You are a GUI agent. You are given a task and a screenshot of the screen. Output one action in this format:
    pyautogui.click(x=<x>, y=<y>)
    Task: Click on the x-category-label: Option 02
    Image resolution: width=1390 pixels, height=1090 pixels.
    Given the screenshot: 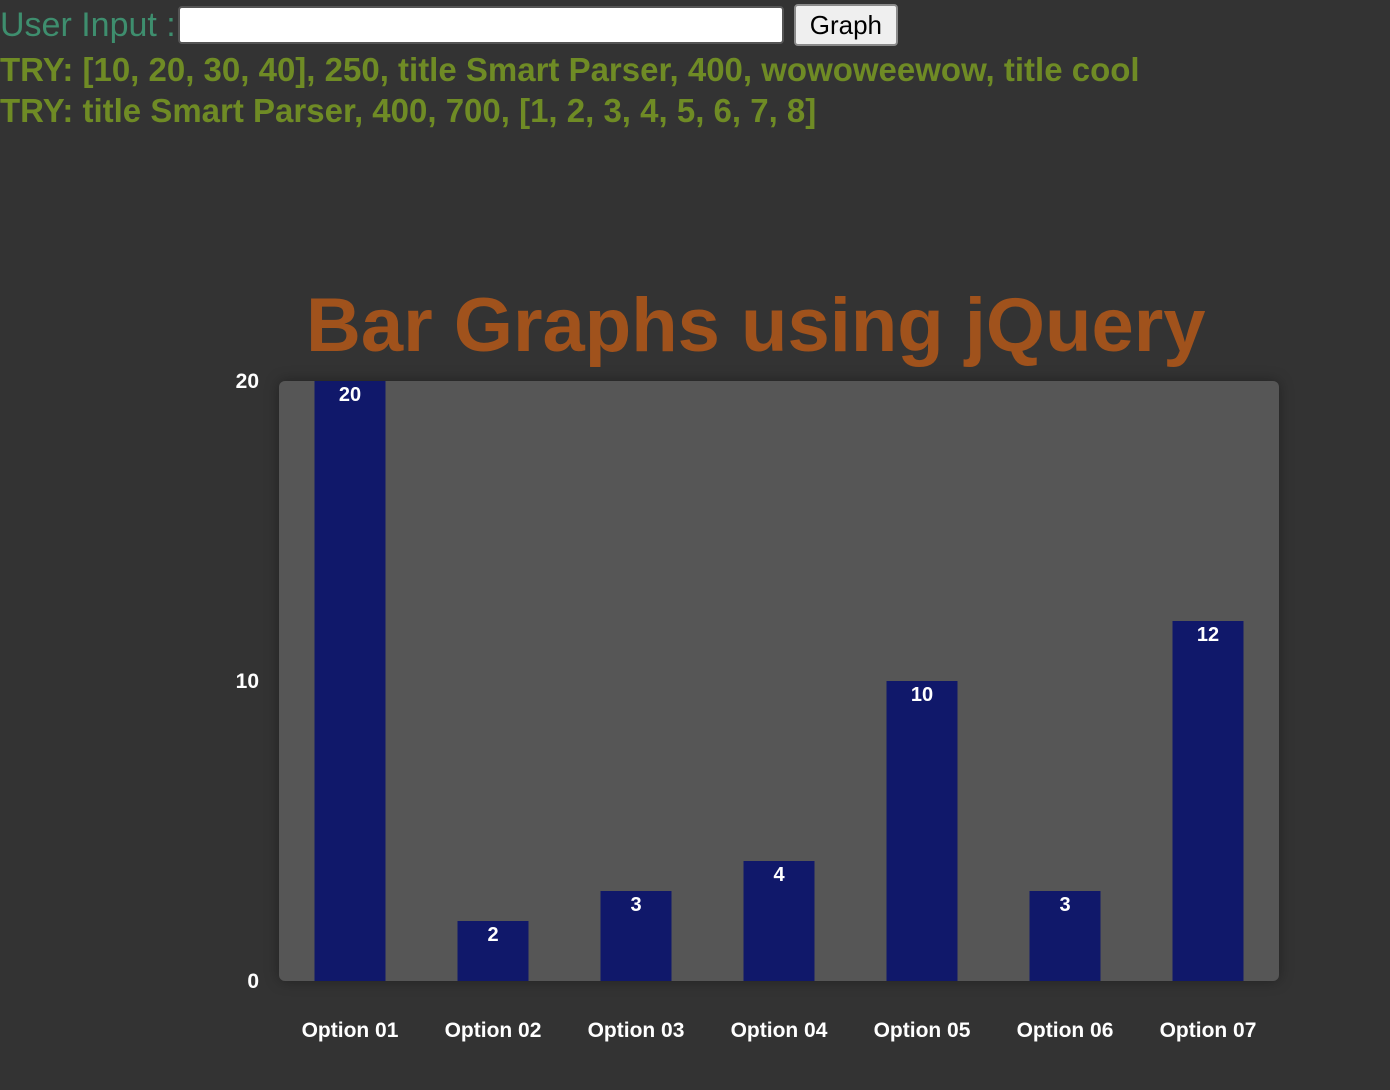 What is the action you would take?
    pyautogui.click(x=493, y=1030)
    